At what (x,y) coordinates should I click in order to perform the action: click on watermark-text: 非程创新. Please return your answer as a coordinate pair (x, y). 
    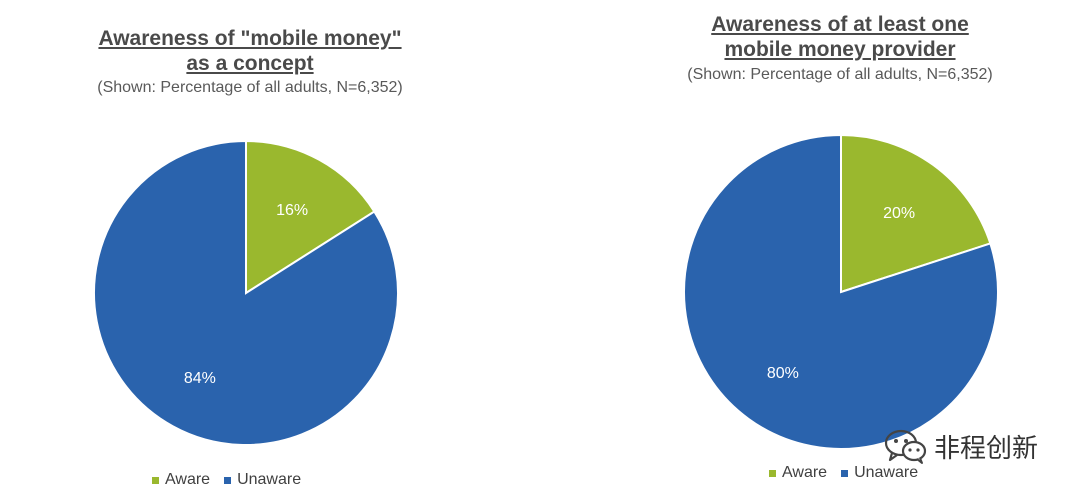
    Looking at the image, I should click on (986, 449).